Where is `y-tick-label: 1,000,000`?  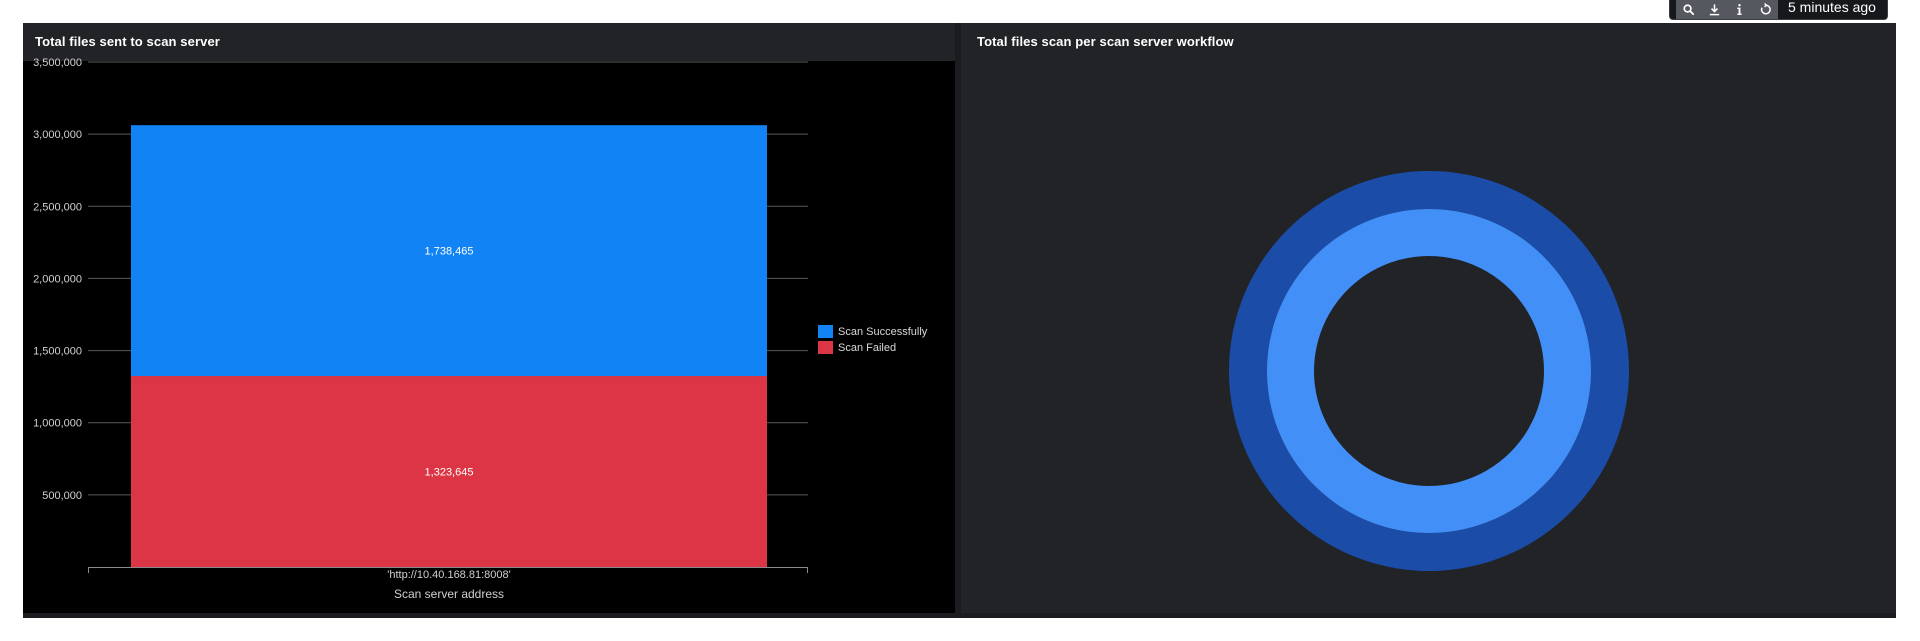 y-tick-label: 1,000,000 is located at coordinates (57, 424).